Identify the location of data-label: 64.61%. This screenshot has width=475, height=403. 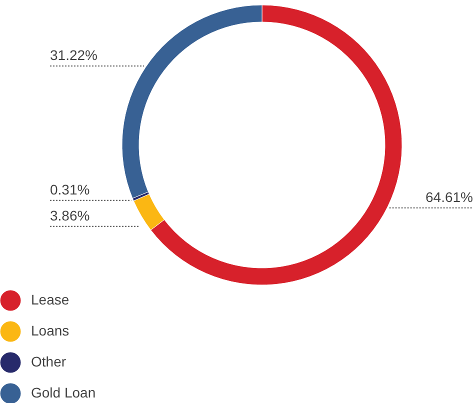
(449, 196).